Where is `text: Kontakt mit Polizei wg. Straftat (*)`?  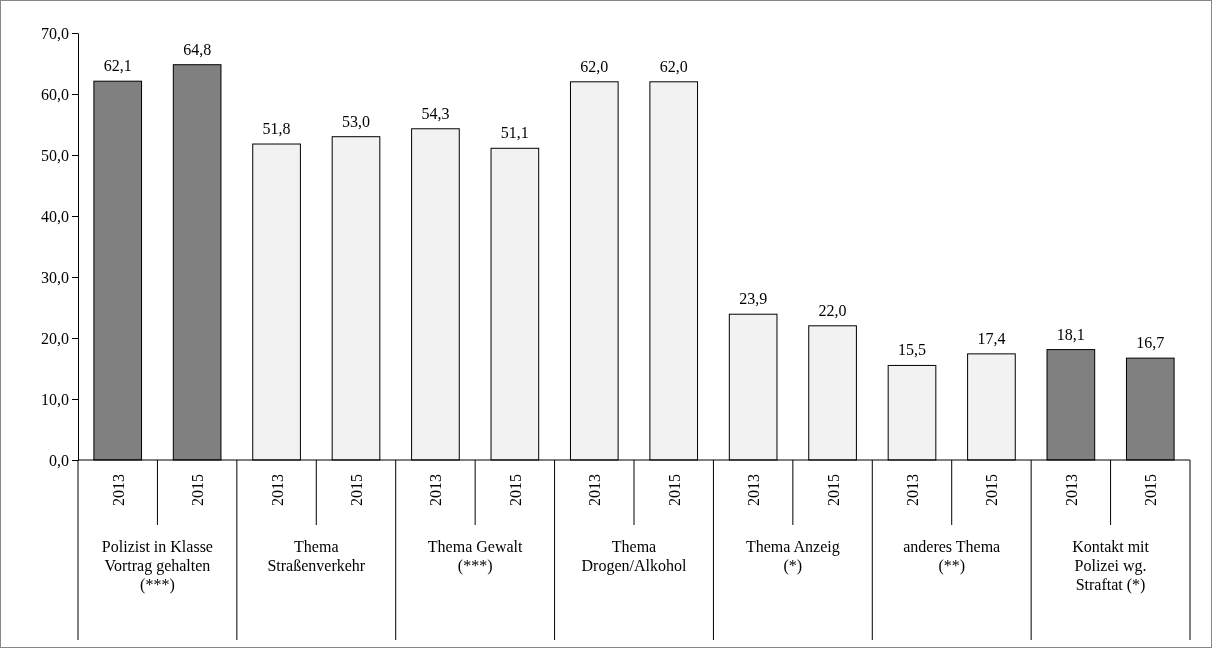 text: Kontakt mit Polizei wg. Straftat (*) is located at coordinates (1111, 566).